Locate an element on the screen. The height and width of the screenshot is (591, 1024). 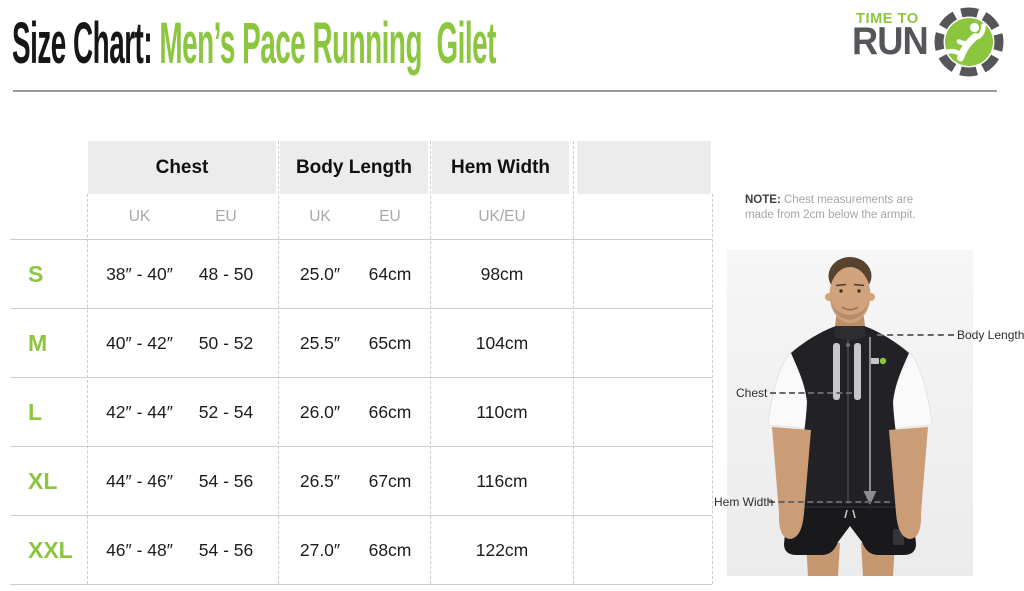
subheader-body-uk: UK is located at coordinates (320, 216).